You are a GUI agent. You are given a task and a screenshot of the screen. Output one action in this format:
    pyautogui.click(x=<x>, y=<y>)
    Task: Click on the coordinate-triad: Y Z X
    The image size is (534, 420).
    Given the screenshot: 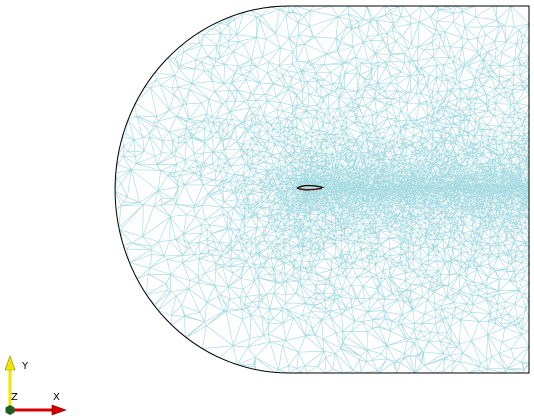 What is the action you would take?
    pyautogui.click(x=35, y=385)
    